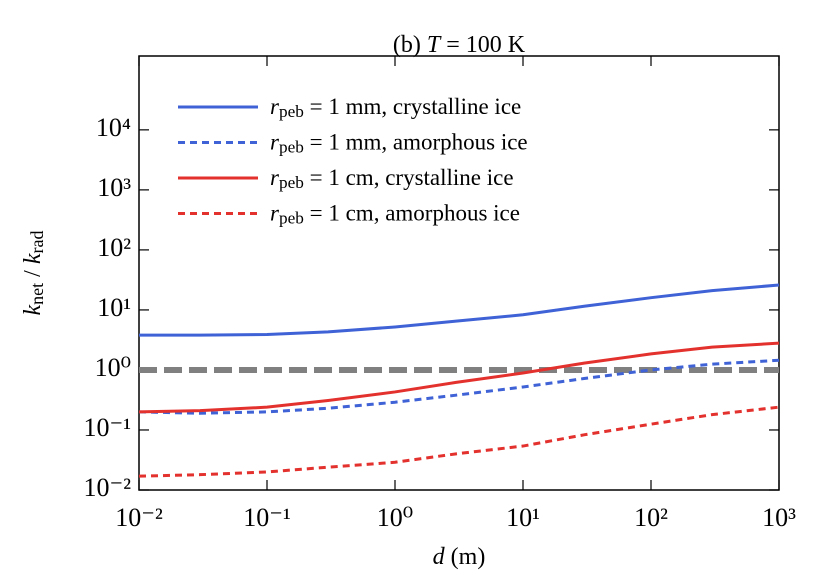 The width and height of the screenshot is (830, 580). Describe the element at coordinates (114, 247) in the screenshot. I see `y-tick-label: 10²` at that location.